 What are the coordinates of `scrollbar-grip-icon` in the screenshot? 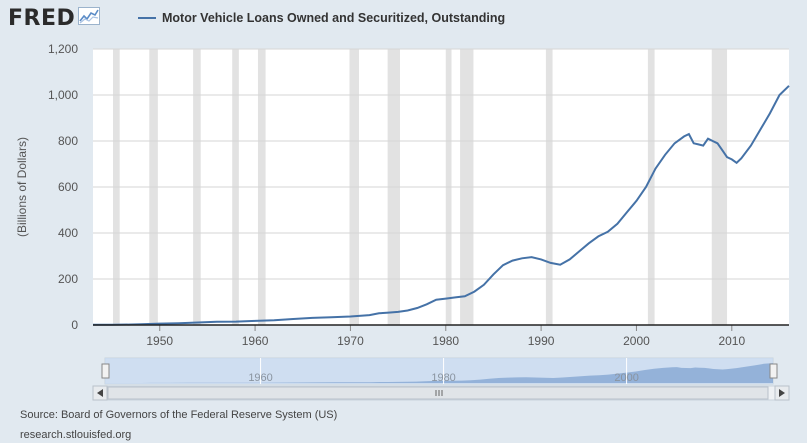 It's located at (439, 393).